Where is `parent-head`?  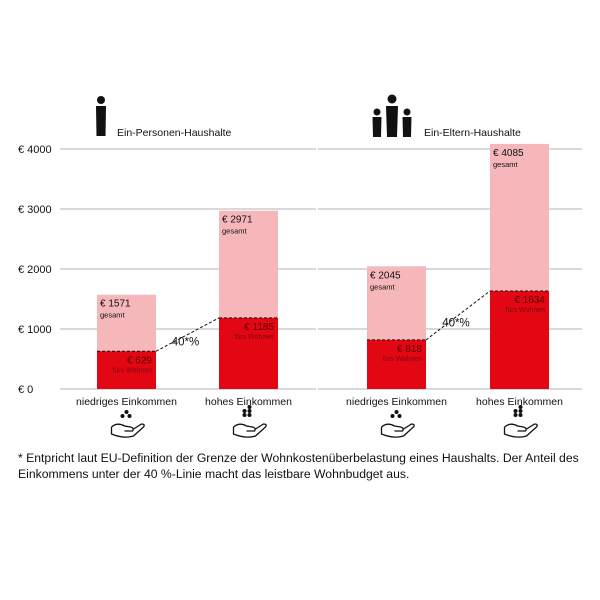
parent-head is located at coordinates (392, 99).